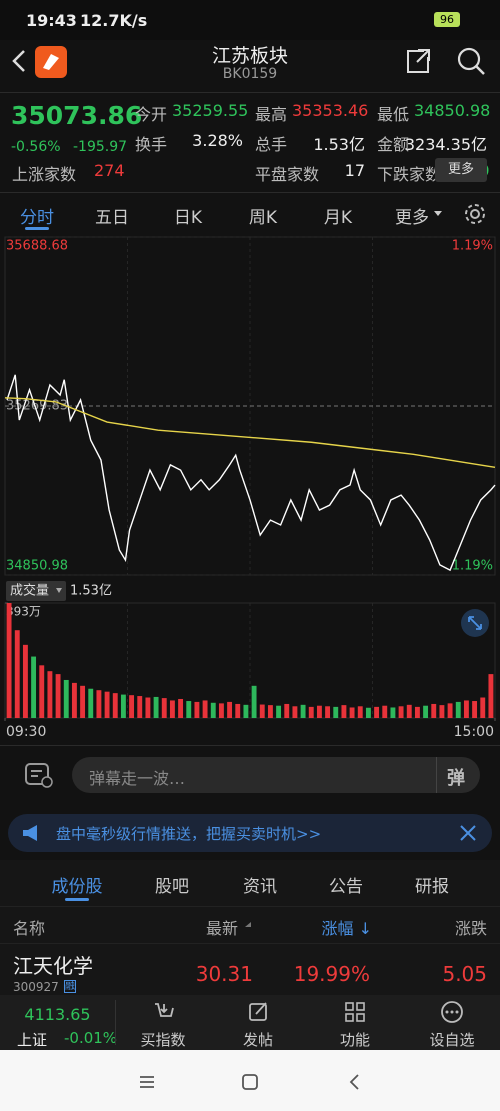 This screenshot has width=500, height=1111. What do you see at coordinates (163, 1040) in the screenshot?
I see `nav-item: 买指数` at bounding box center [163, 1040].